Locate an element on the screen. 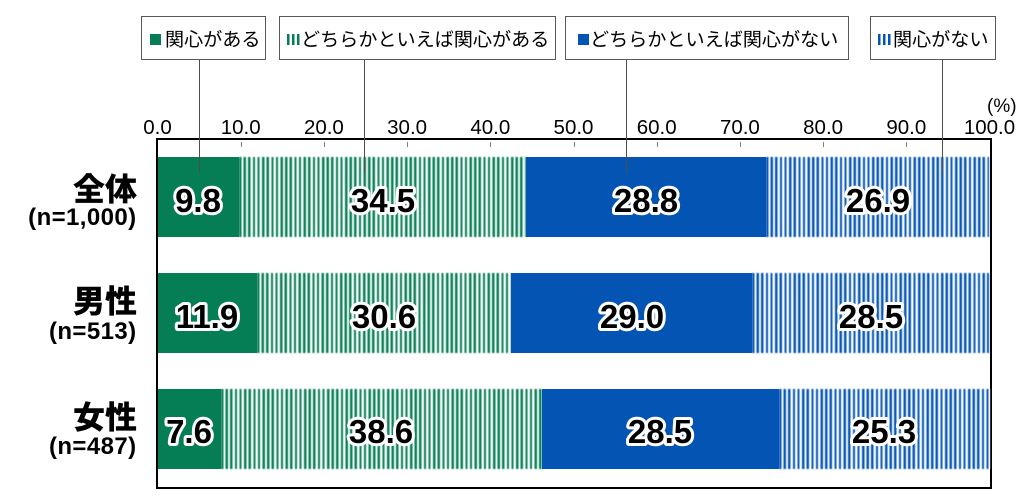  svg-text: 9.8 is located at coordinates (198, 200).